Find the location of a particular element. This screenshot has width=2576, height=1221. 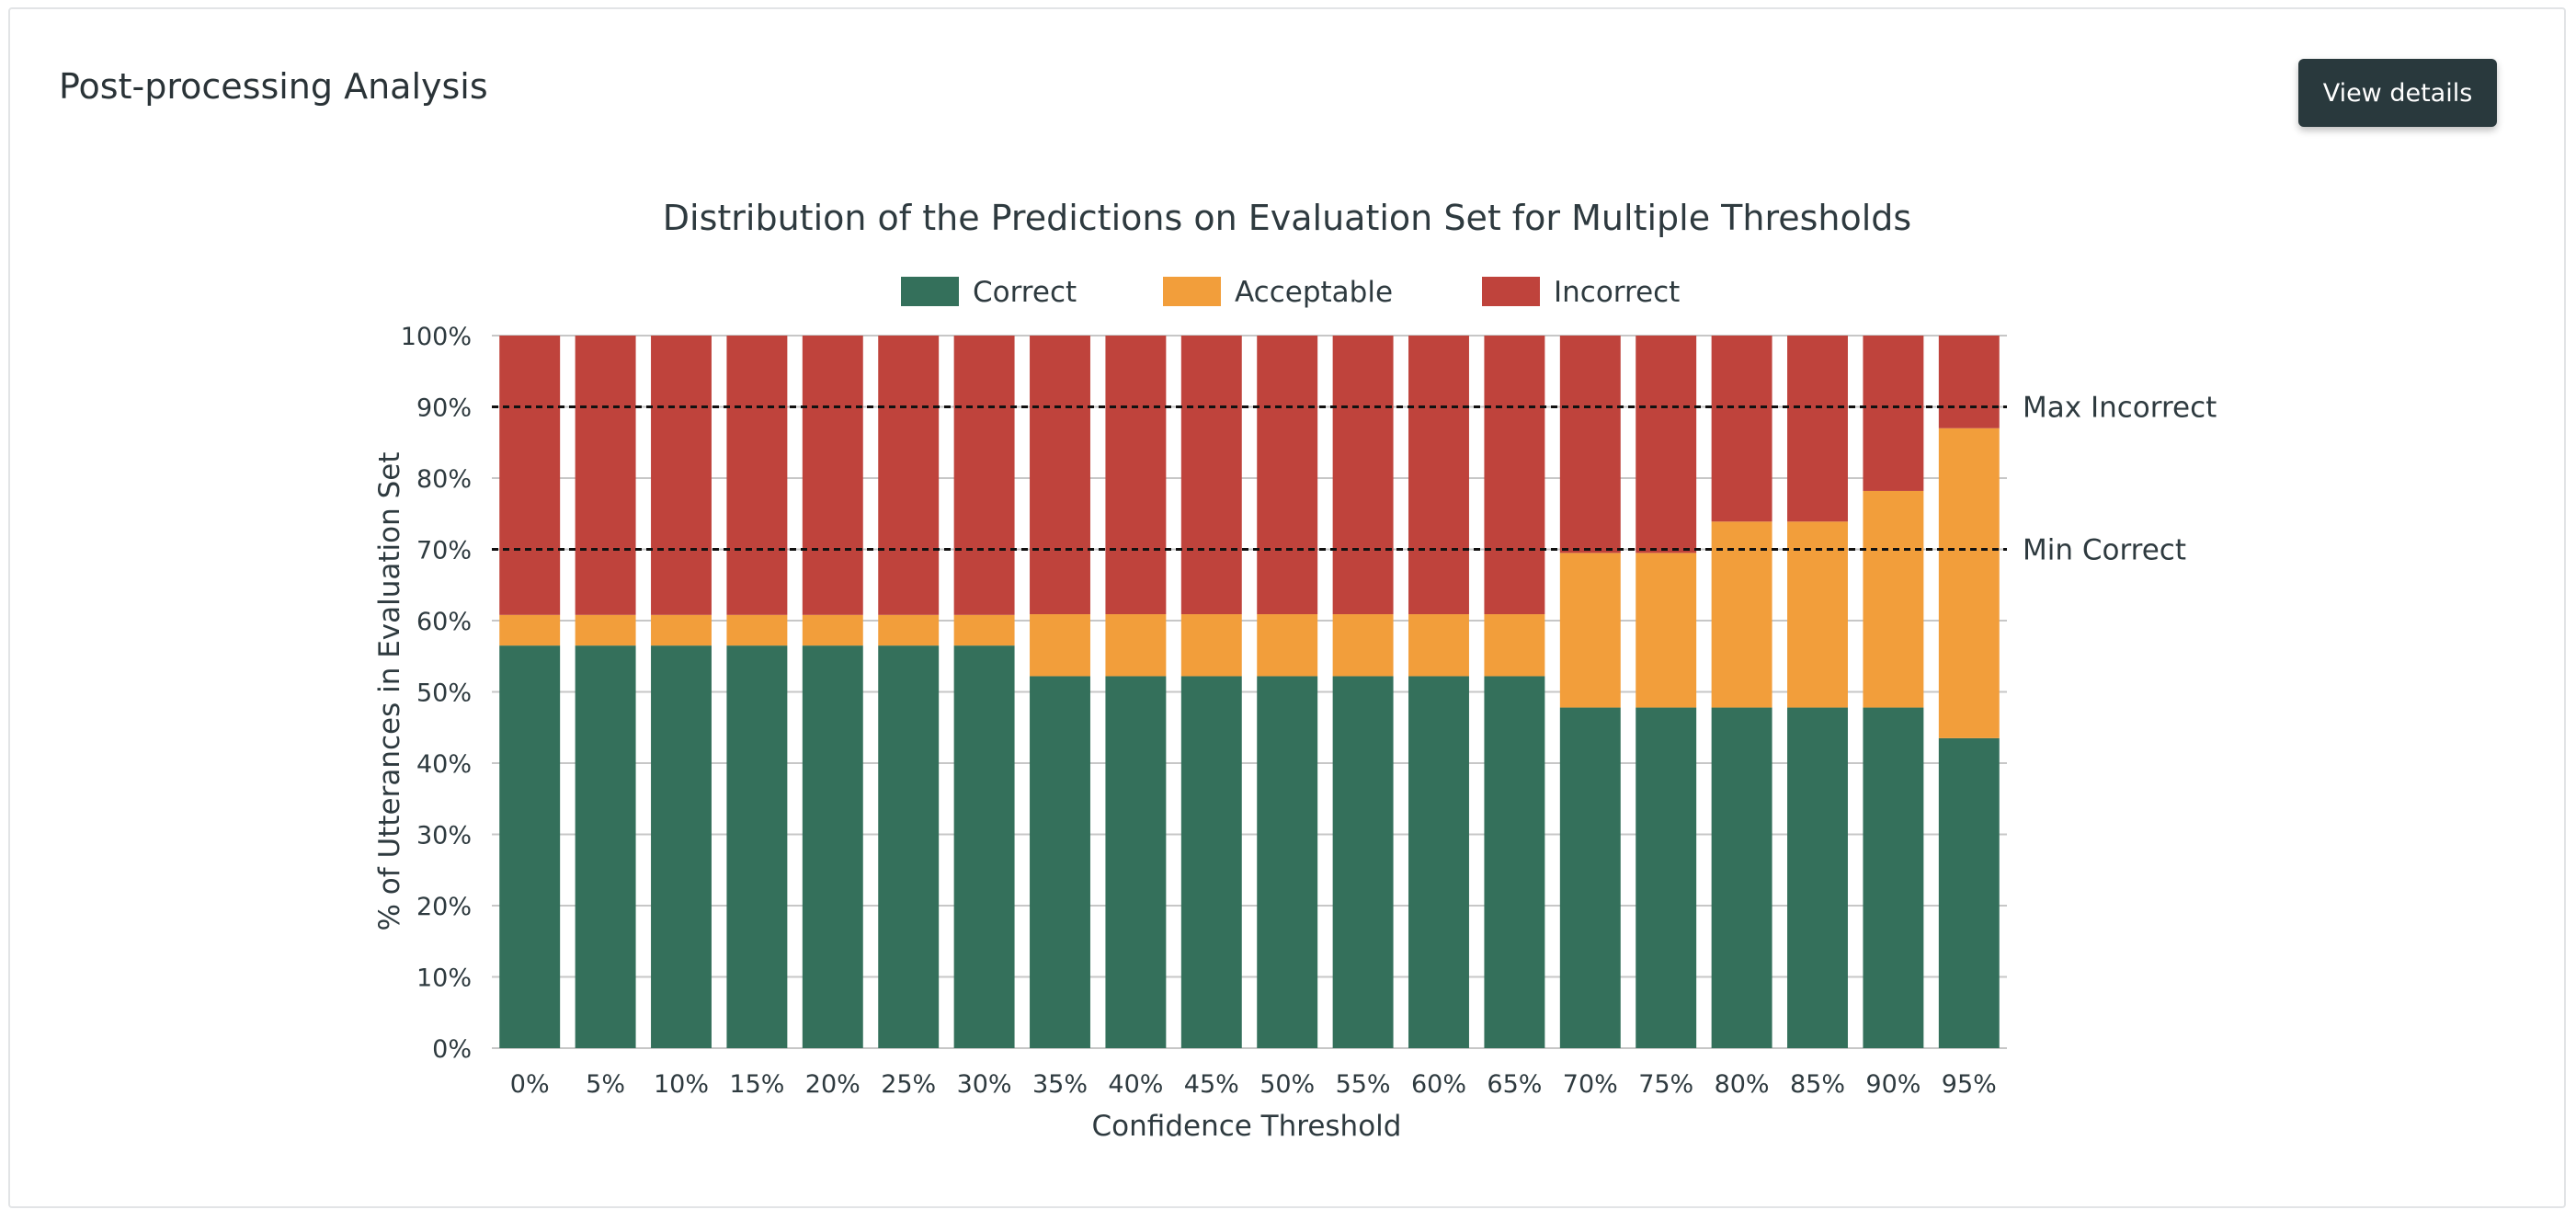

page-title: Post-processing Analysis is located at coordinates (273, 86).